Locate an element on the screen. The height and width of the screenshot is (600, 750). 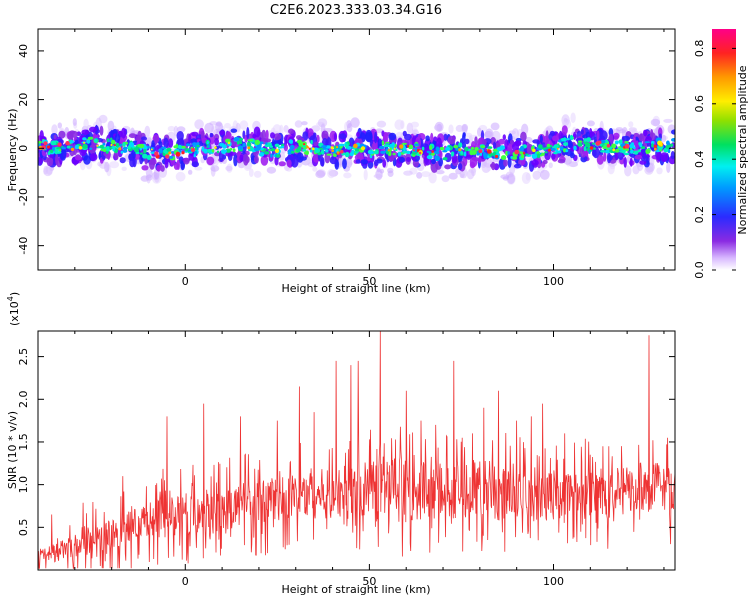
colorbar-gradient is located at coordinates (724, 149).